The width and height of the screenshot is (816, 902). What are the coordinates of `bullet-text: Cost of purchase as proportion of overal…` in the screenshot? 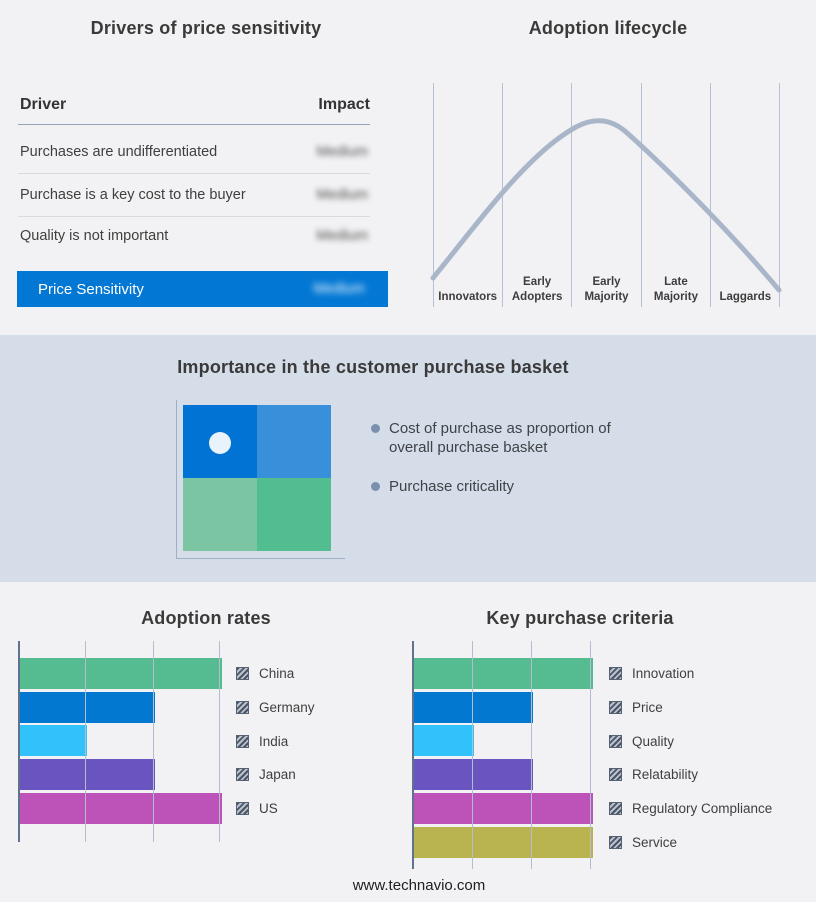 It's located at (500, 438).